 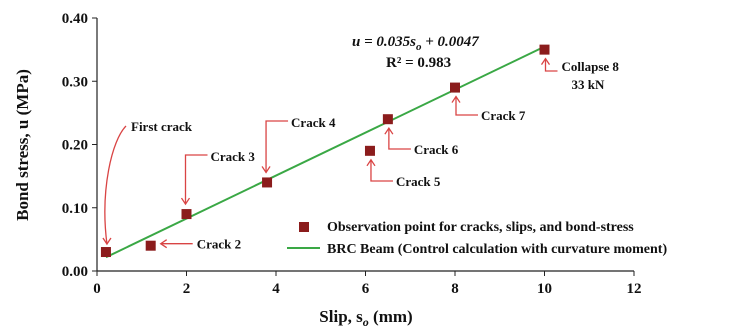 What do you see at coordinates (304, 227) in the screenshot?
I see `legend-marker-points` at bounding box center [304, 227].